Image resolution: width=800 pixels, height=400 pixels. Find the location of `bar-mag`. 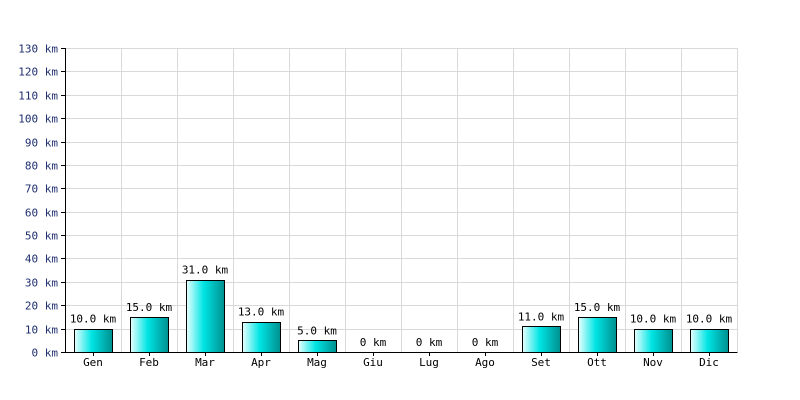

bar-mag is located at coordinates (317, 346).